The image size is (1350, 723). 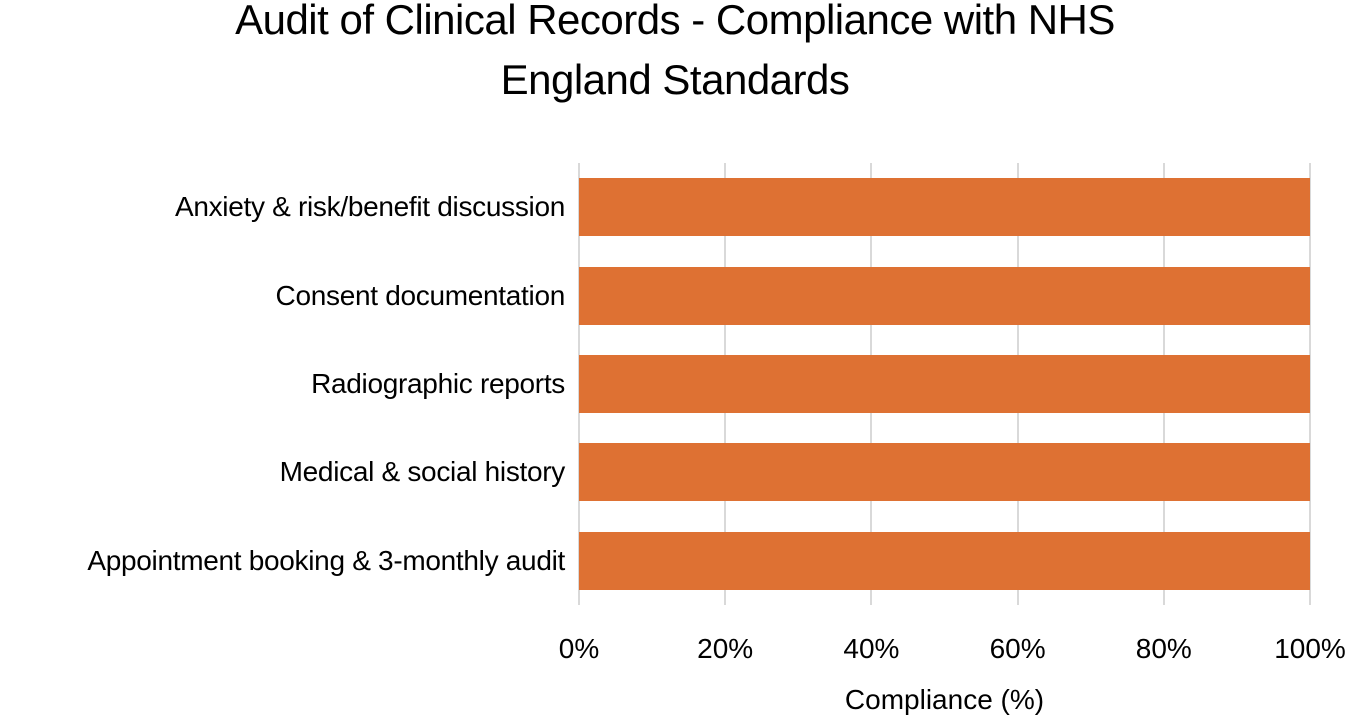 I want to click on x-tick-label: 20%, so click(x=725, y=648).